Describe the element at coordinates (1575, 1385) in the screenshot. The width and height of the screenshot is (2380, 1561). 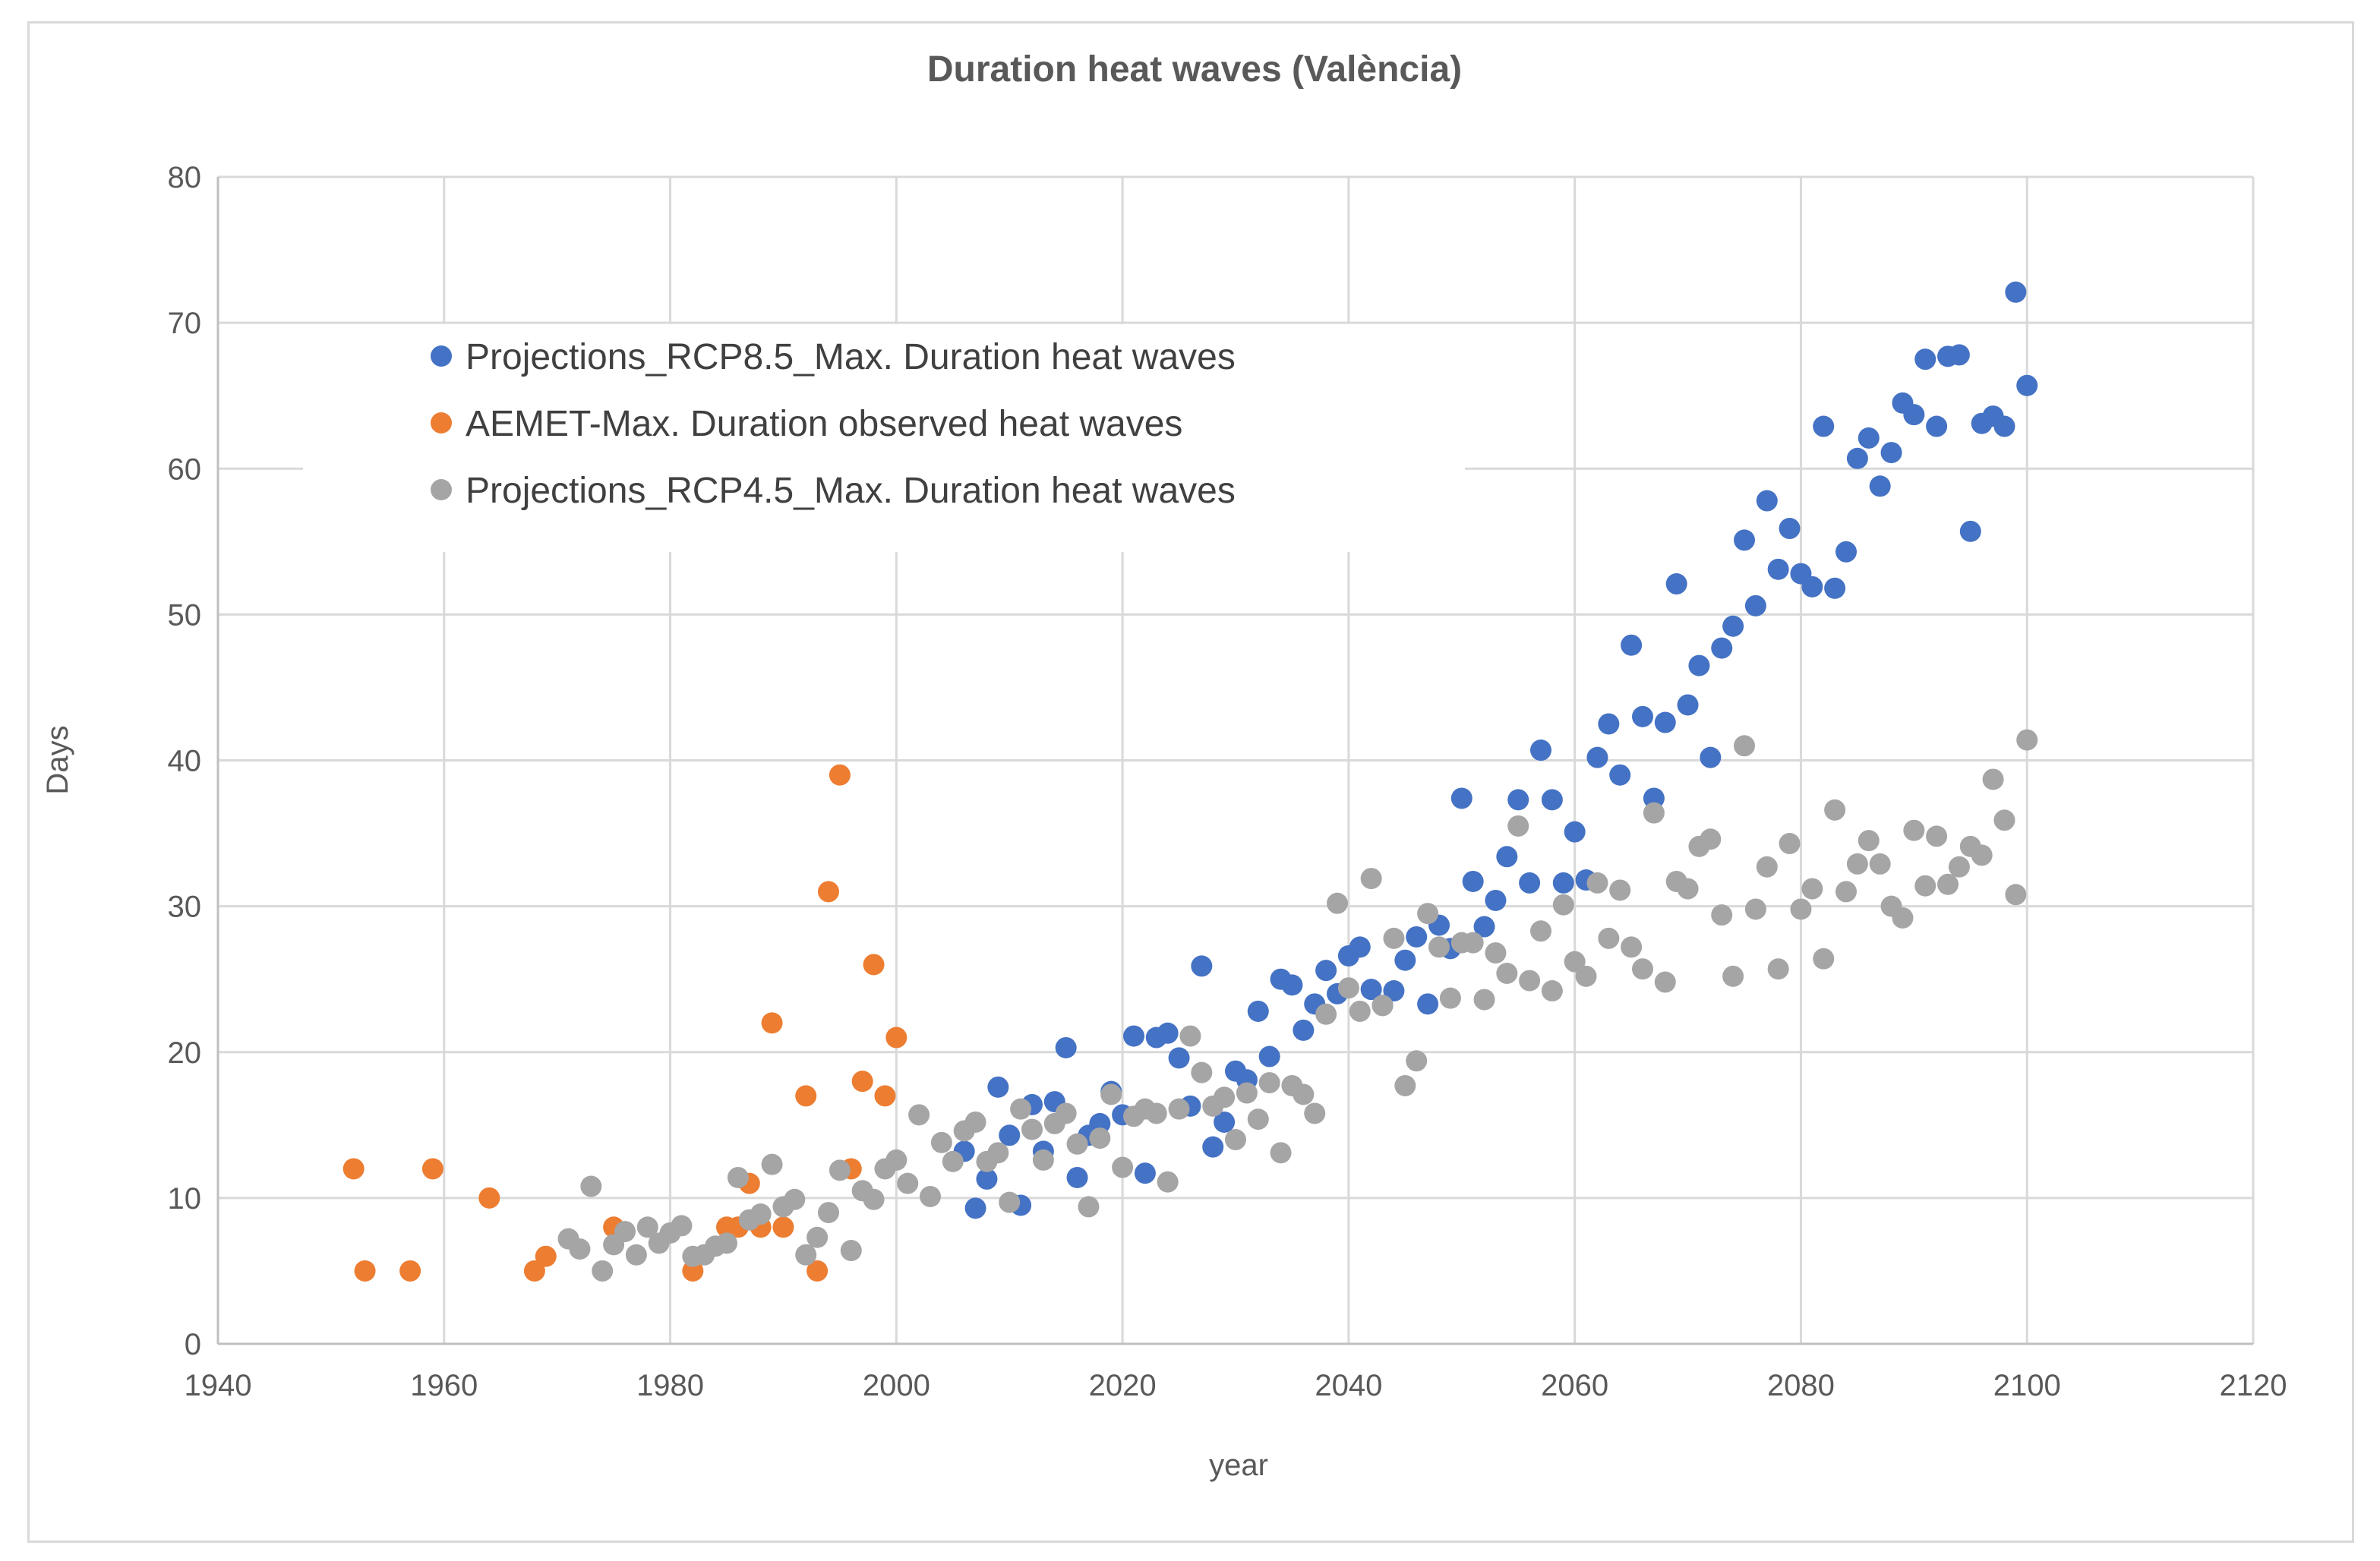
I see `x-tick-label: 2060` at that location.